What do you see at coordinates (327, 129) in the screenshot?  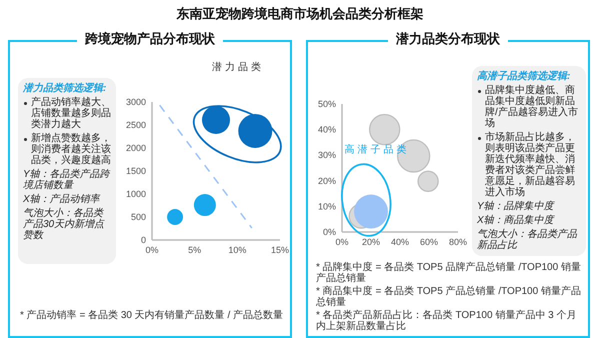 I see `y-tick-label: 40%` at bounding box center [327, 129].